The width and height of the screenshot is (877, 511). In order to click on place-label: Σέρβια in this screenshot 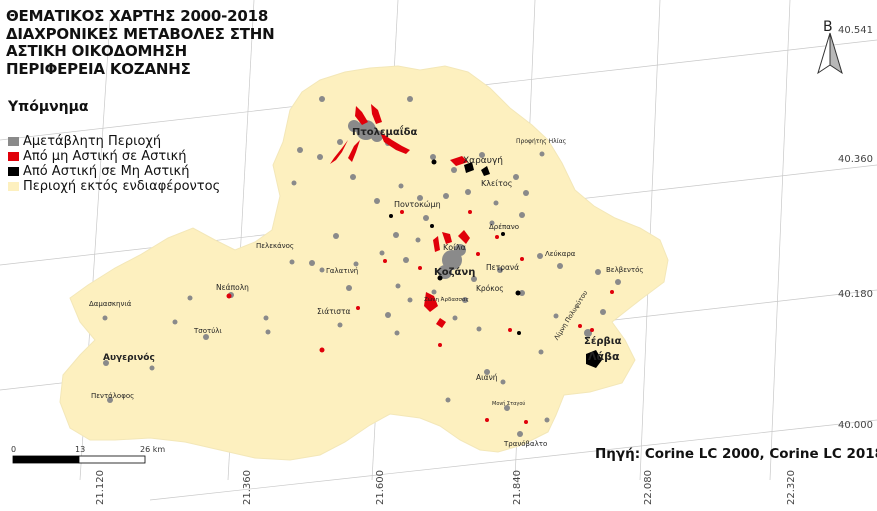, I will do `click(603, 341)`.